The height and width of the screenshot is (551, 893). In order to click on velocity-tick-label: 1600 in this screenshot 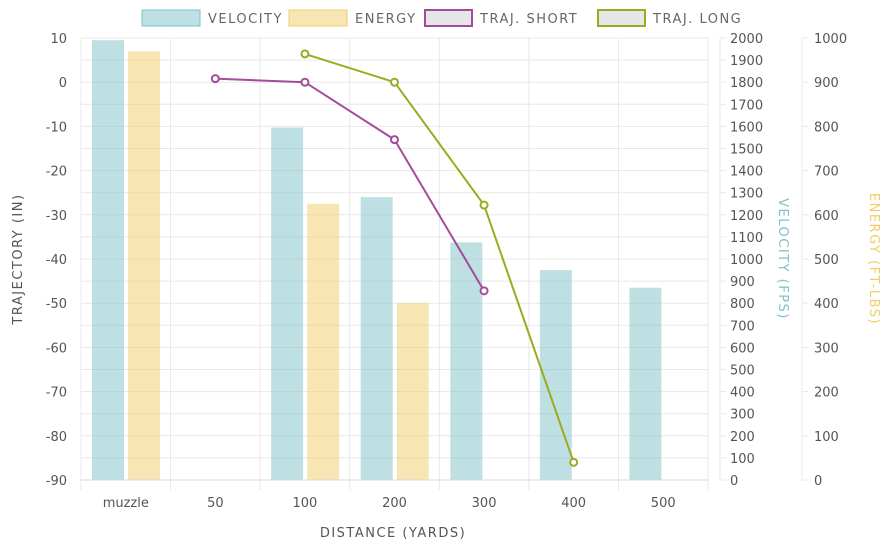, I will do `click(746, 127)`.